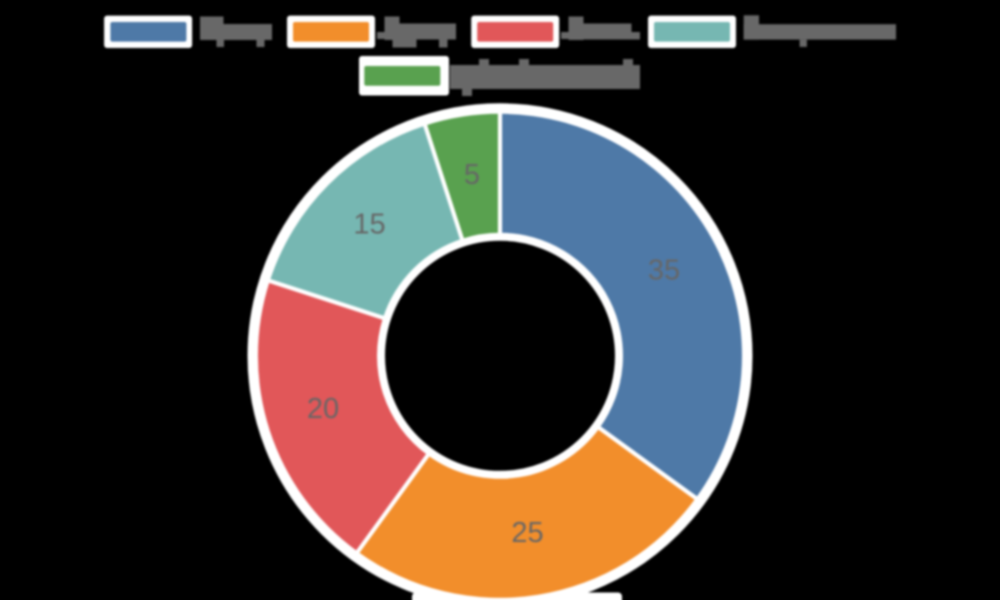  Describe the element at coordinates (472, 175) in the screenshot. I see `svg-text: 5` at that location.